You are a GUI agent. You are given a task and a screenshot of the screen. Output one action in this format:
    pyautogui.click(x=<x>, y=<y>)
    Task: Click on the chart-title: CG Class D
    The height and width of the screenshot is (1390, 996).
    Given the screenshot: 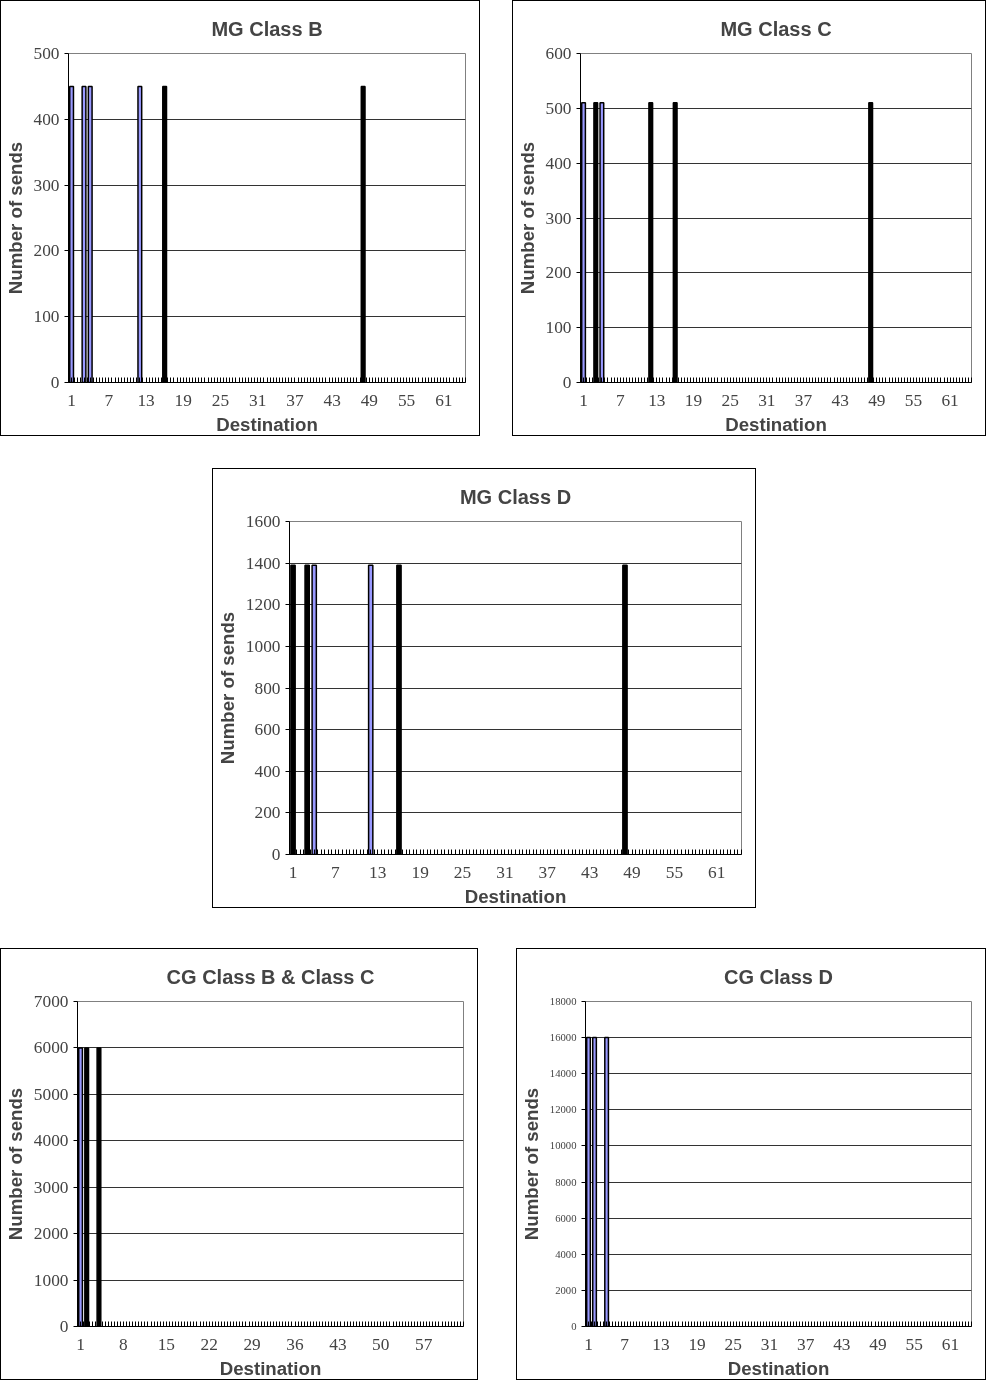 What is the action you would take?
    pyautogui.click(x=778, y=976)
    